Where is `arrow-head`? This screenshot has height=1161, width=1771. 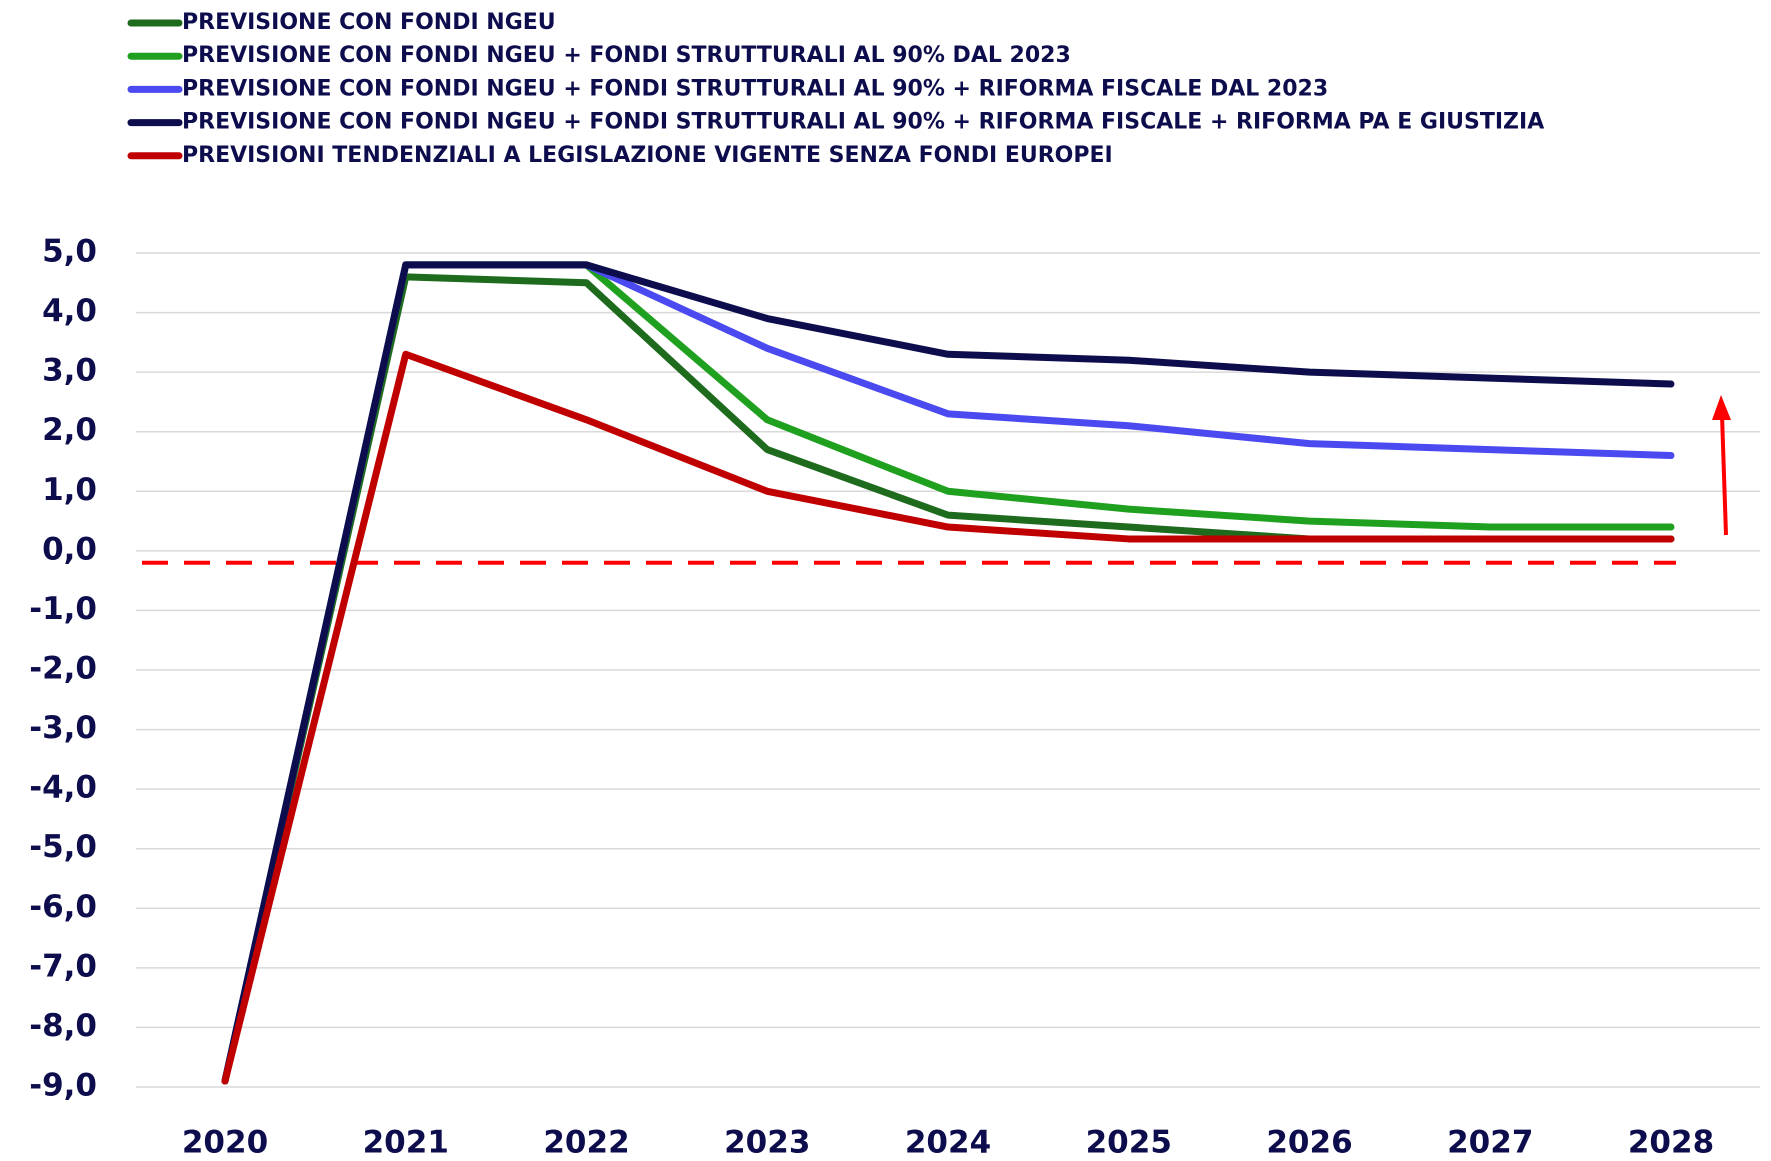 arrow-head is located at coordinates (1721, 407).